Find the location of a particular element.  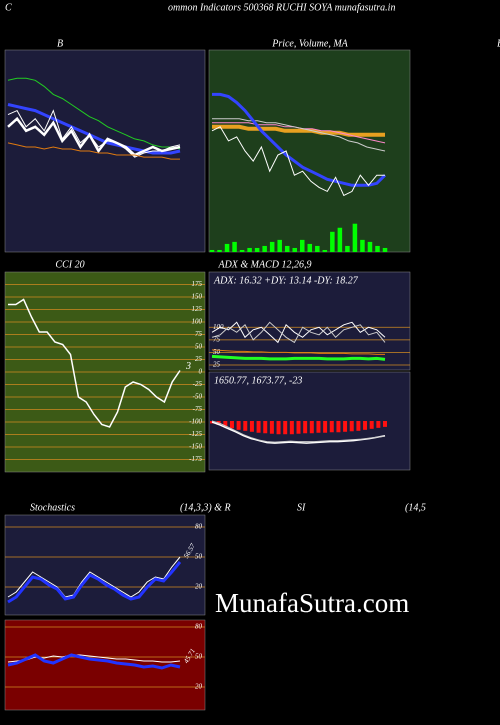

y-tick-label: -25 is located at coordinates (198, 384).